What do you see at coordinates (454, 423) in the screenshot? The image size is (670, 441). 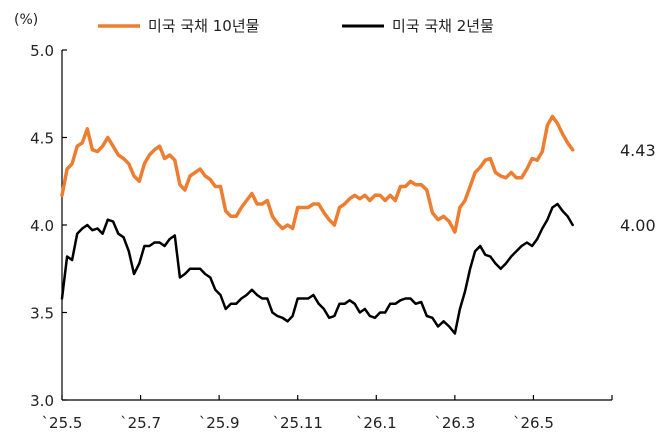 I see `x-tick-label: `26.3` at bounding box center [454, 423].